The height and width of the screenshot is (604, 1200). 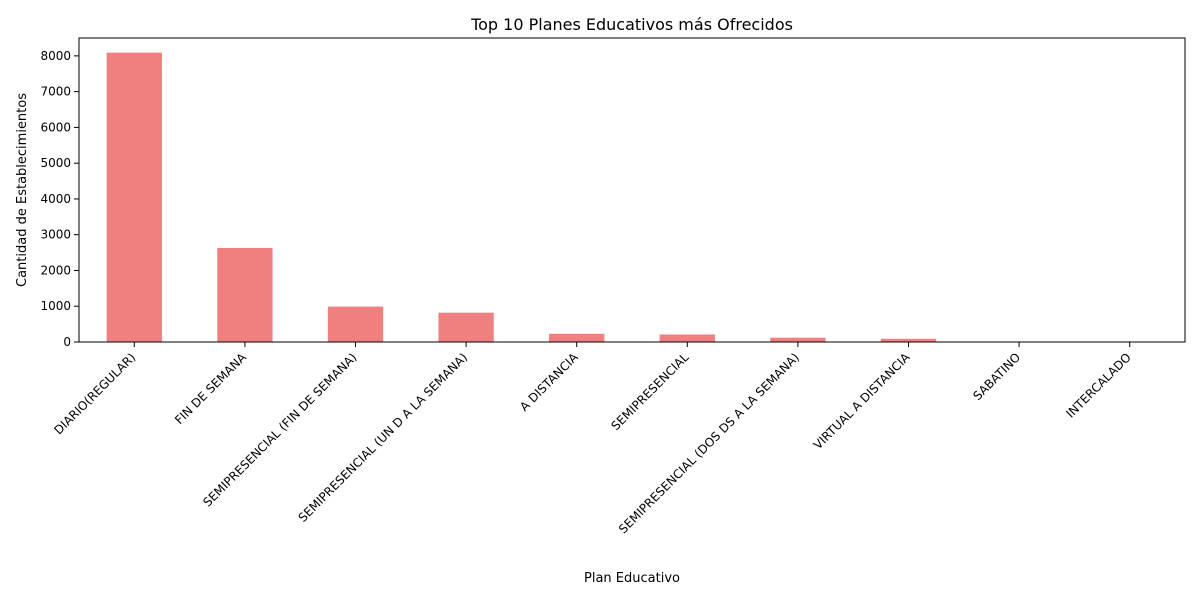 What do you see at coordinates (211, 389) in the screenshot?
I see `x-tick-label: FIN DE SEMANA` at bounding box center [211, 389].